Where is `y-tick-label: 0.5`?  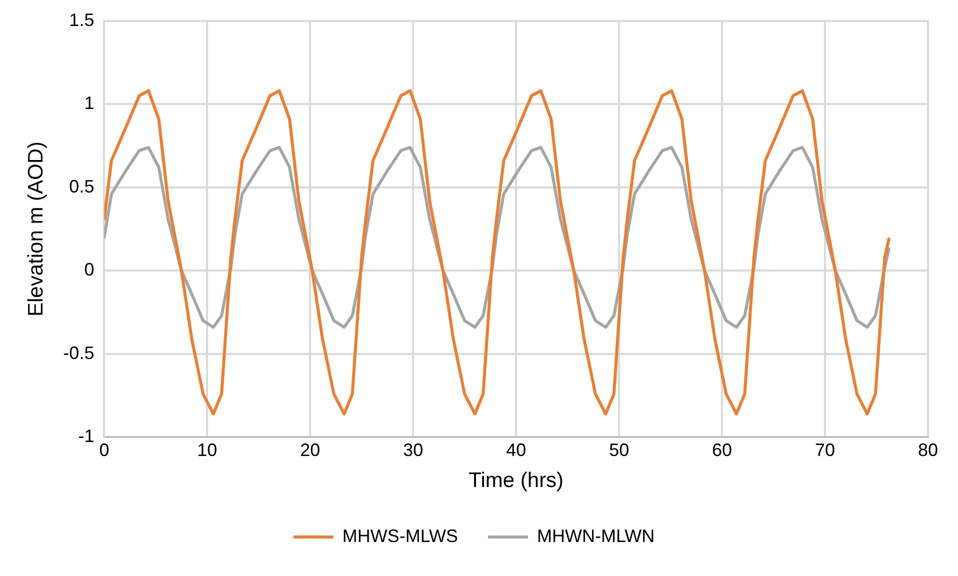 y-tick-label: 0.5 is located at coordinates (81, 186).